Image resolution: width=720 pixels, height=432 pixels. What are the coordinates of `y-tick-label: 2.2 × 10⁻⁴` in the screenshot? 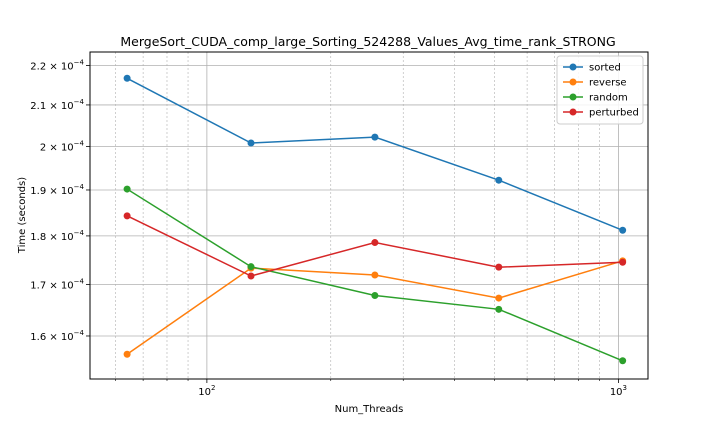 It's located at (57, 65).